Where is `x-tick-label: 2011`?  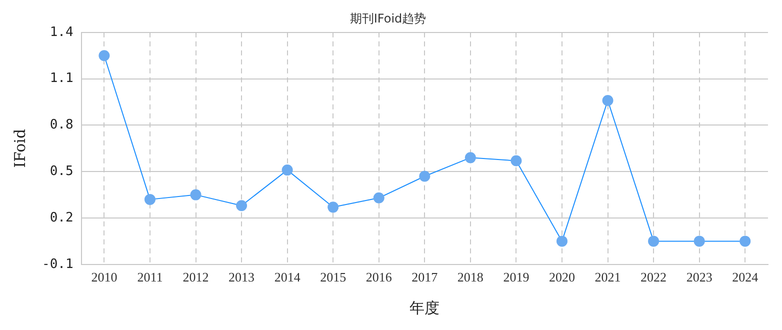
x-tick-label: 2011 is located at coordinates (150, 277).